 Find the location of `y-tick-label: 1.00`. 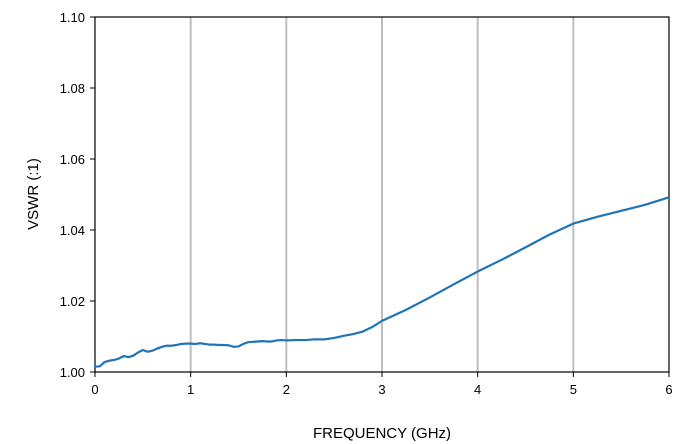

y-tick-label: 1.00 is located at coordinates (72, 372).